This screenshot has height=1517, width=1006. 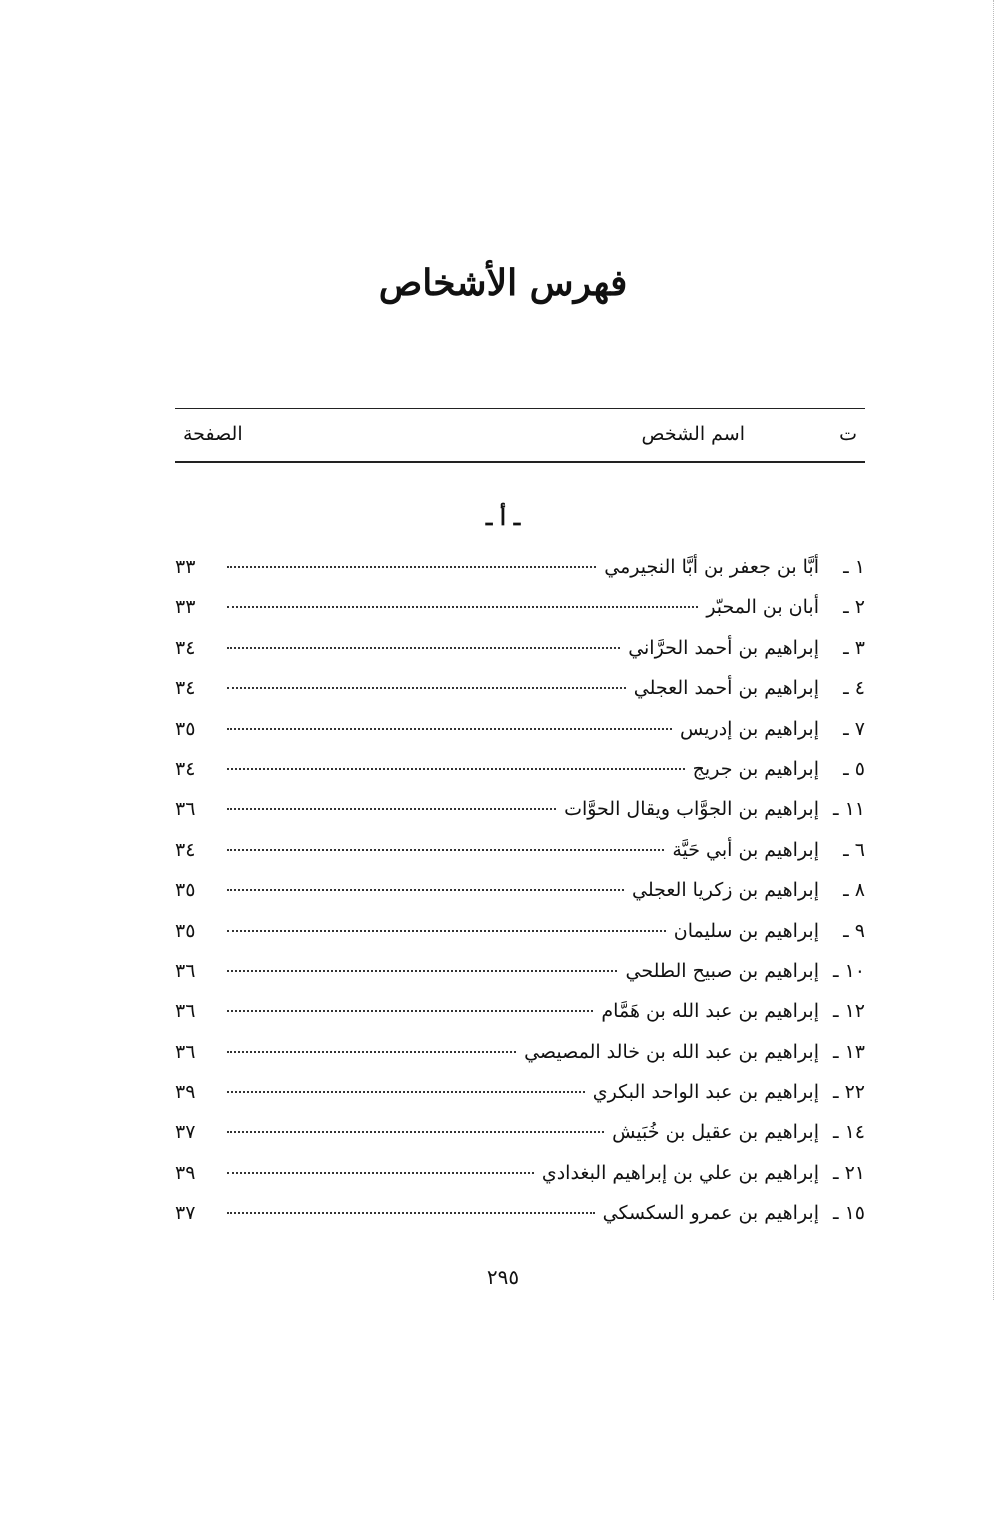 I want to click on entry-number: ١٥ ـ, so click(x=848, y=1213).